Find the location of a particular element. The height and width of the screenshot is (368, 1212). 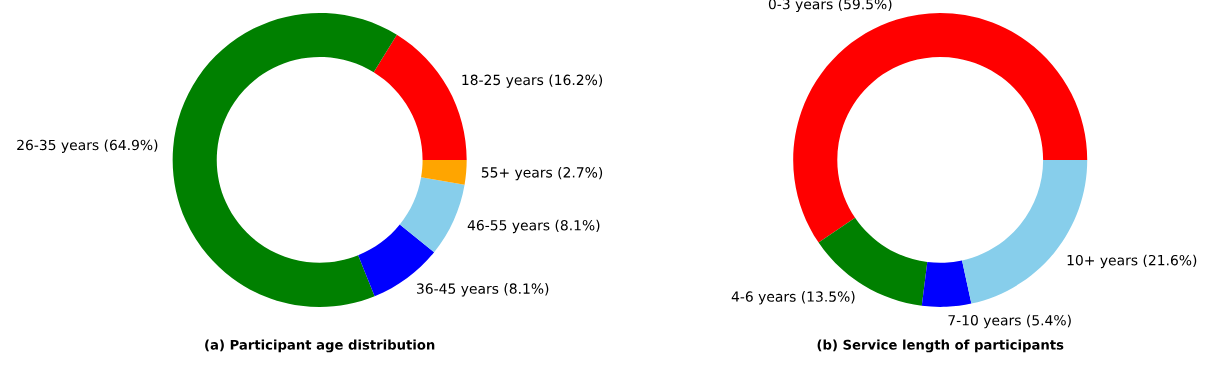

text: (b) Service length of participants is located at coordinates (940, 346).